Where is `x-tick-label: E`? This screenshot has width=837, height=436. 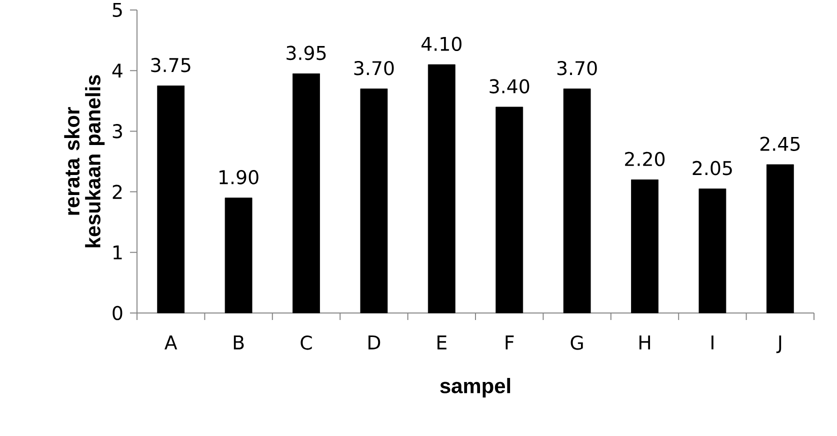 x-tick-label: E is located at coordinates (442, 343).